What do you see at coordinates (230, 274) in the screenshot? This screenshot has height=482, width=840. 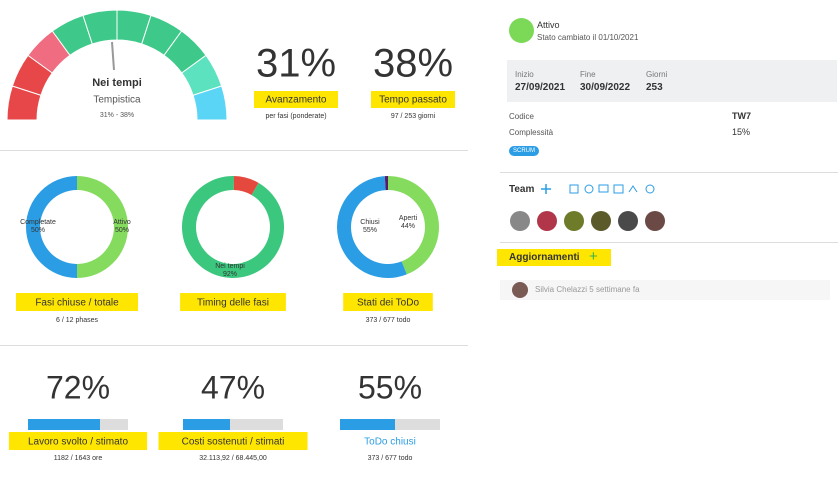 I see `segment-value: 92%` at bounding box center [230, 274].